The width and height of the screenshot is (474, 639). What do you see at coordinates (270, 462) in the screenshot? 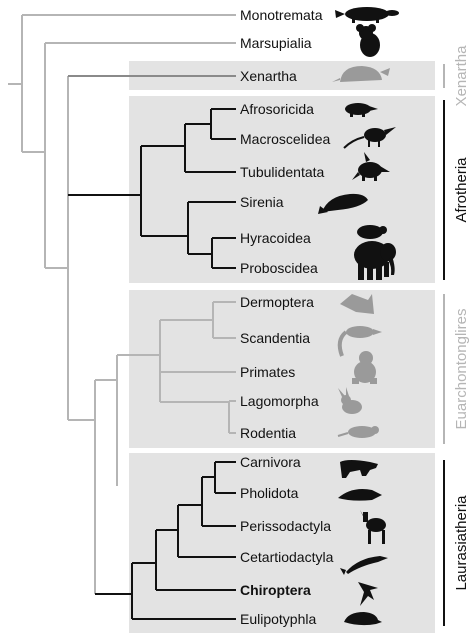
I see `taxon-label: Carnivora` at bounding box center [270, 462].